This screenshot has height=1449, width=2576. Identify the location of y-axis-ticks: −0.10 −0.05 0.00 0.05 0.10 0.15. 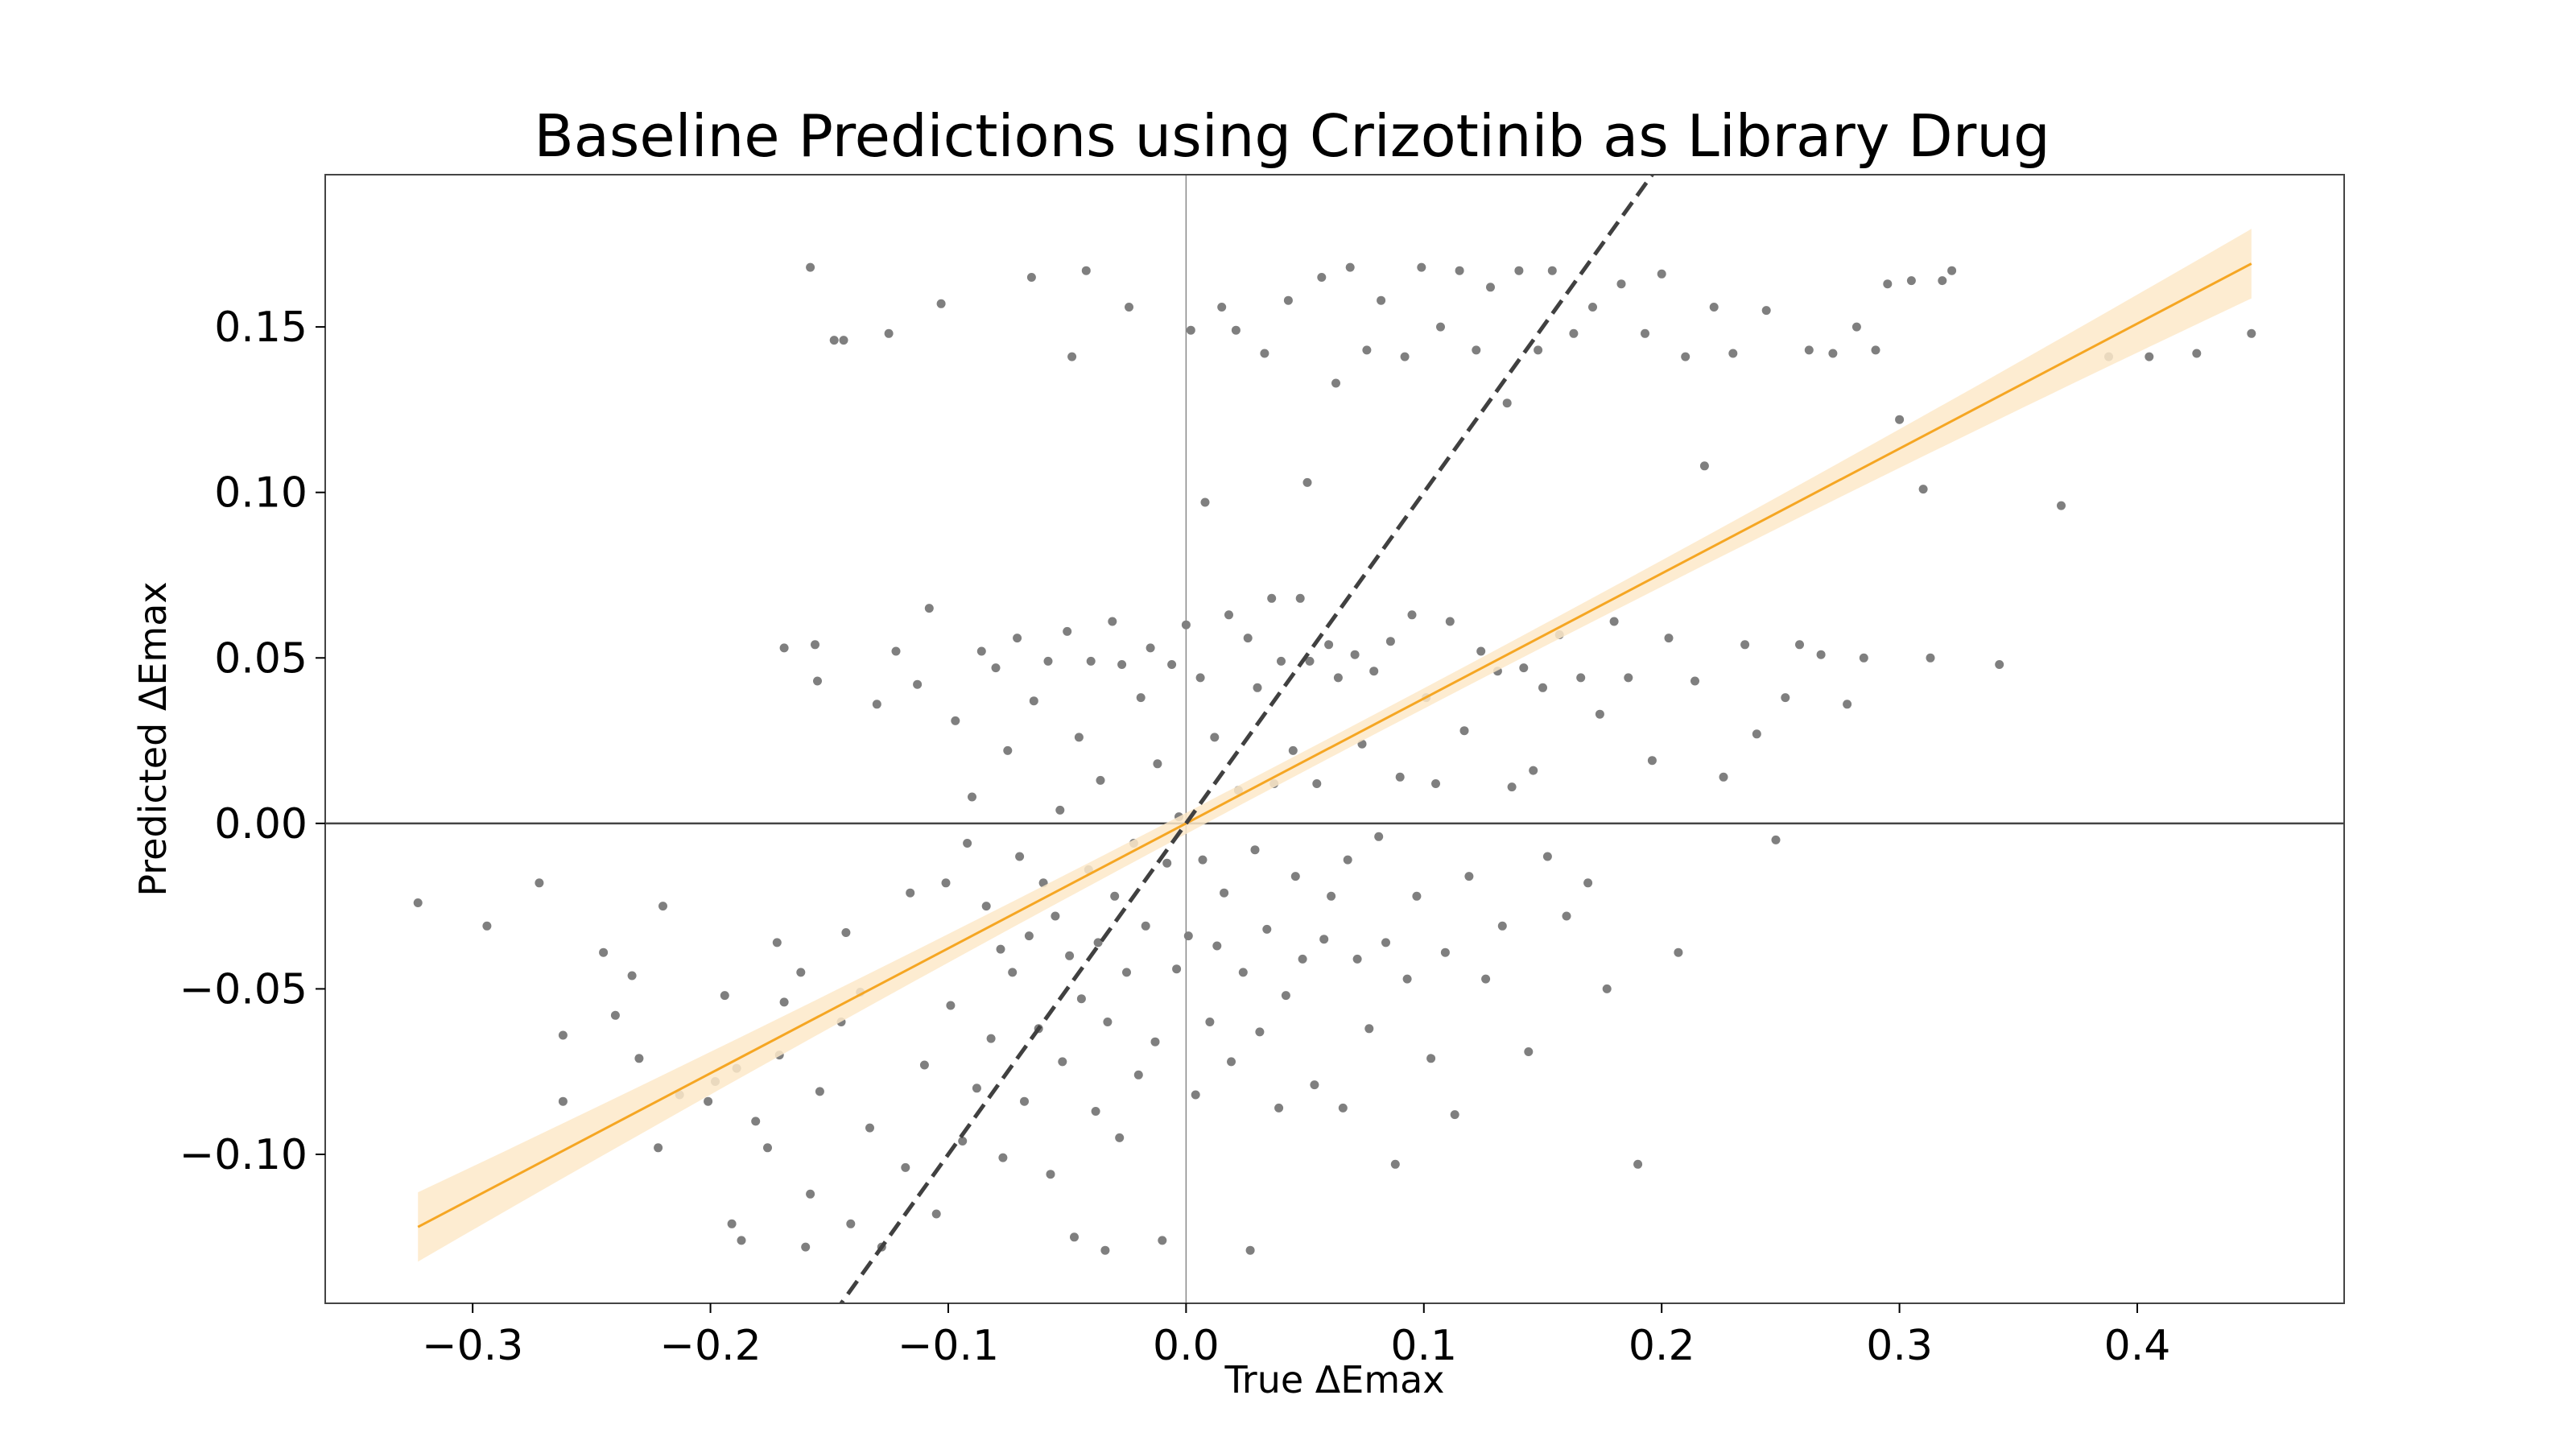
(252, 741).